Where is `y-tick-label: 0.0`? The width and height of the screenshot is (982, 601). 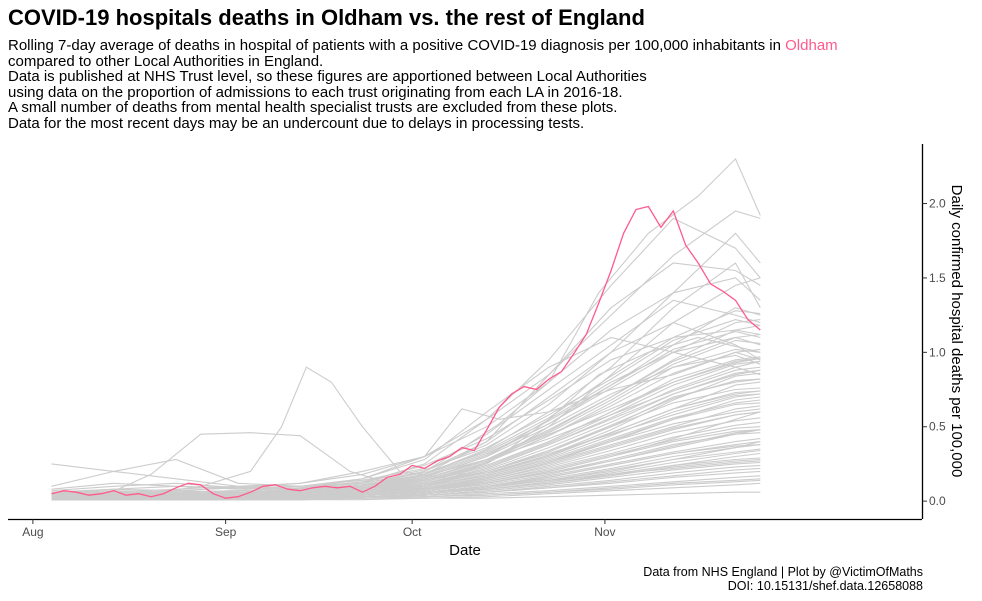 y-tick-label: 0.0 is located at coordinates (937, 501).